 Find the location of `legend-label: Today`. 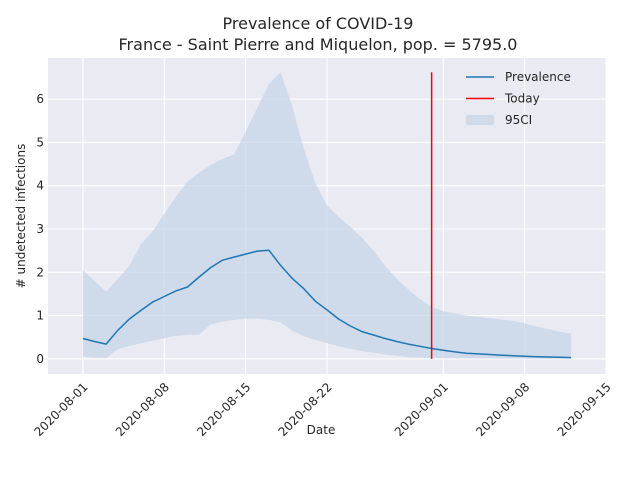

legend-label: Today is located at coordinates (522, 99).